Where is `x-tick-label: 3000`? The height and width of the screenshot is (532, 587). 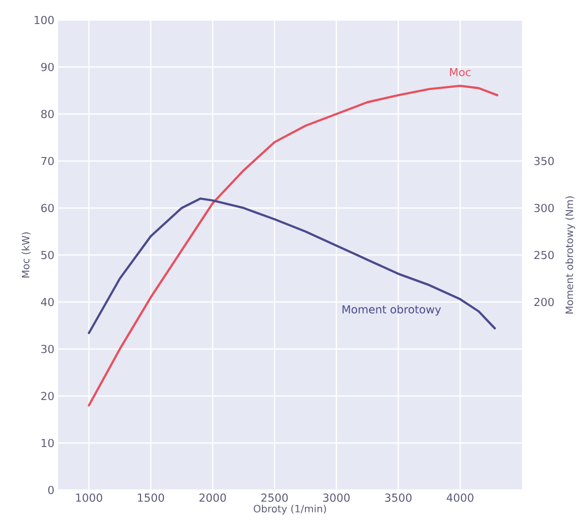 x-tick-label: 3000 is located at coordinates (336, 498).